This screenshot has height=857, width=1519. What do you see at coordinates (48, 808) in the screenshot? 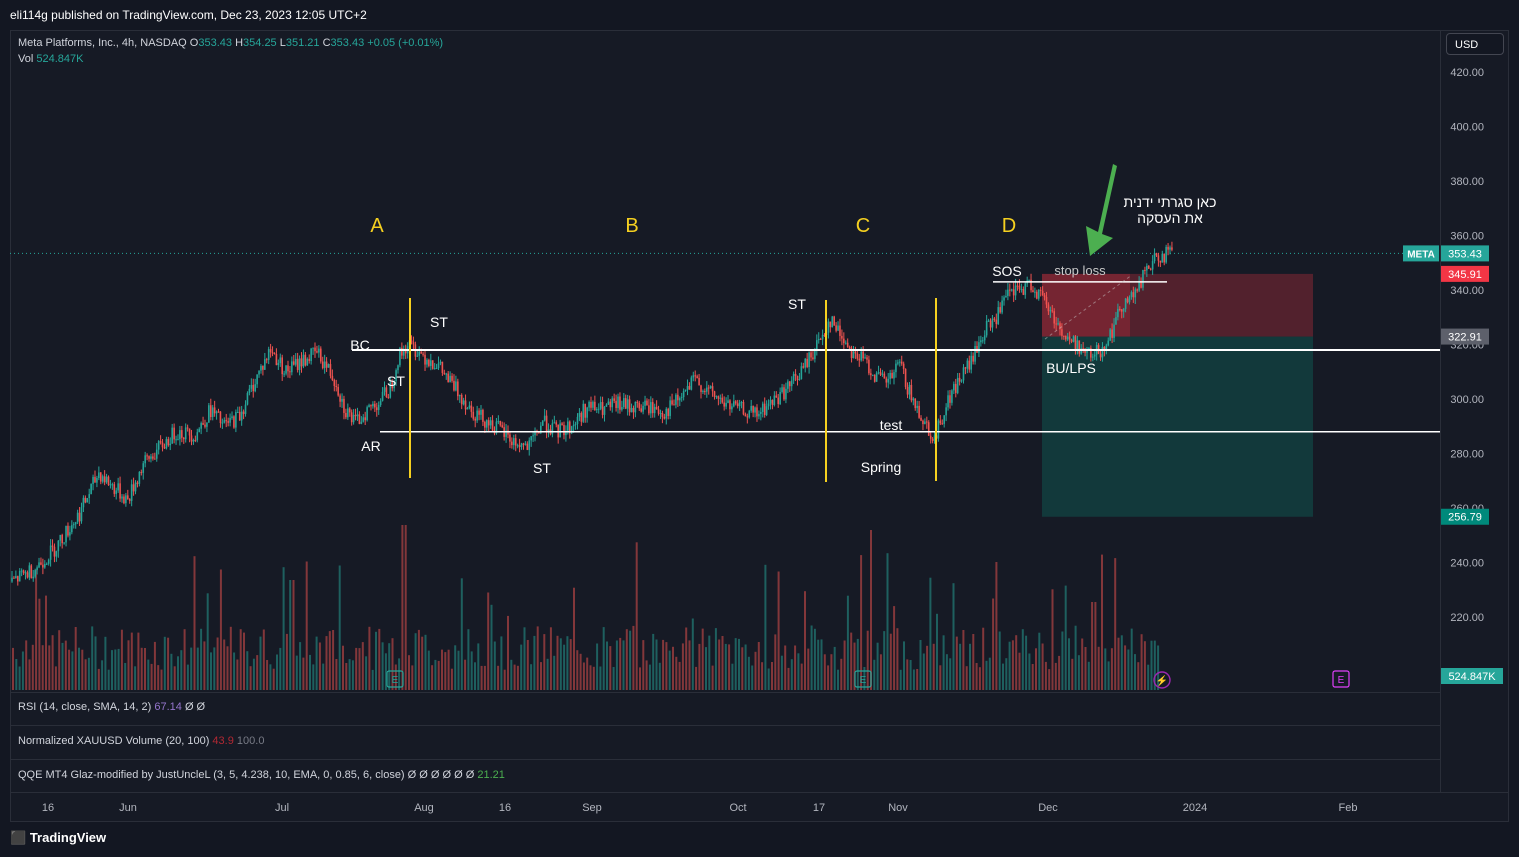
I see `time-tick: 16` at bounding box center [48, 808].